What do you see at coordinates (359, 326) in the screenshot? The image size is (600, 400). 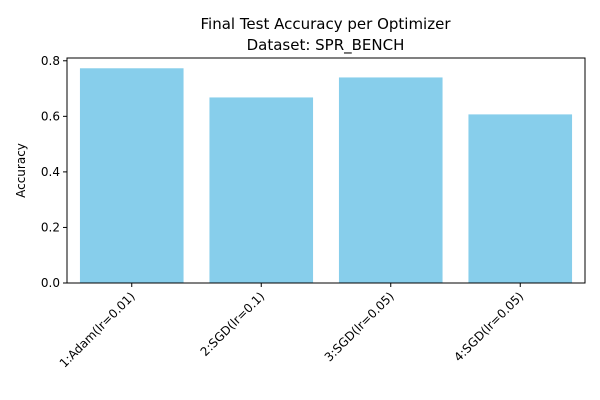 I see `x-tick-label-3: 3:SGD(lr=0.05)` at bounding box center [359, 326].